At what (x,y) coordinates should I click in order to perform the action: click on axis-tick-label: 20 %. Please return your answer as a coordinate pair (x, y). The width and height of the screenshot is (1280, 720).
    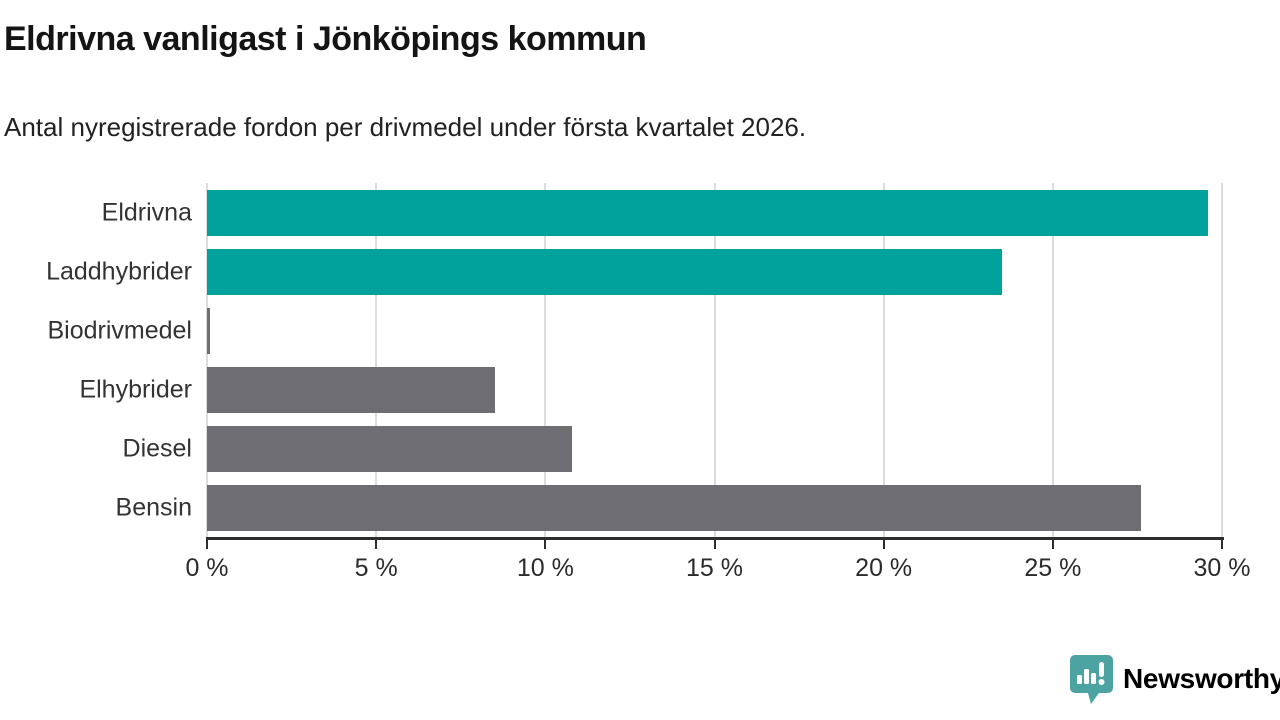
    Looking at the image, I should click on (884, 568).